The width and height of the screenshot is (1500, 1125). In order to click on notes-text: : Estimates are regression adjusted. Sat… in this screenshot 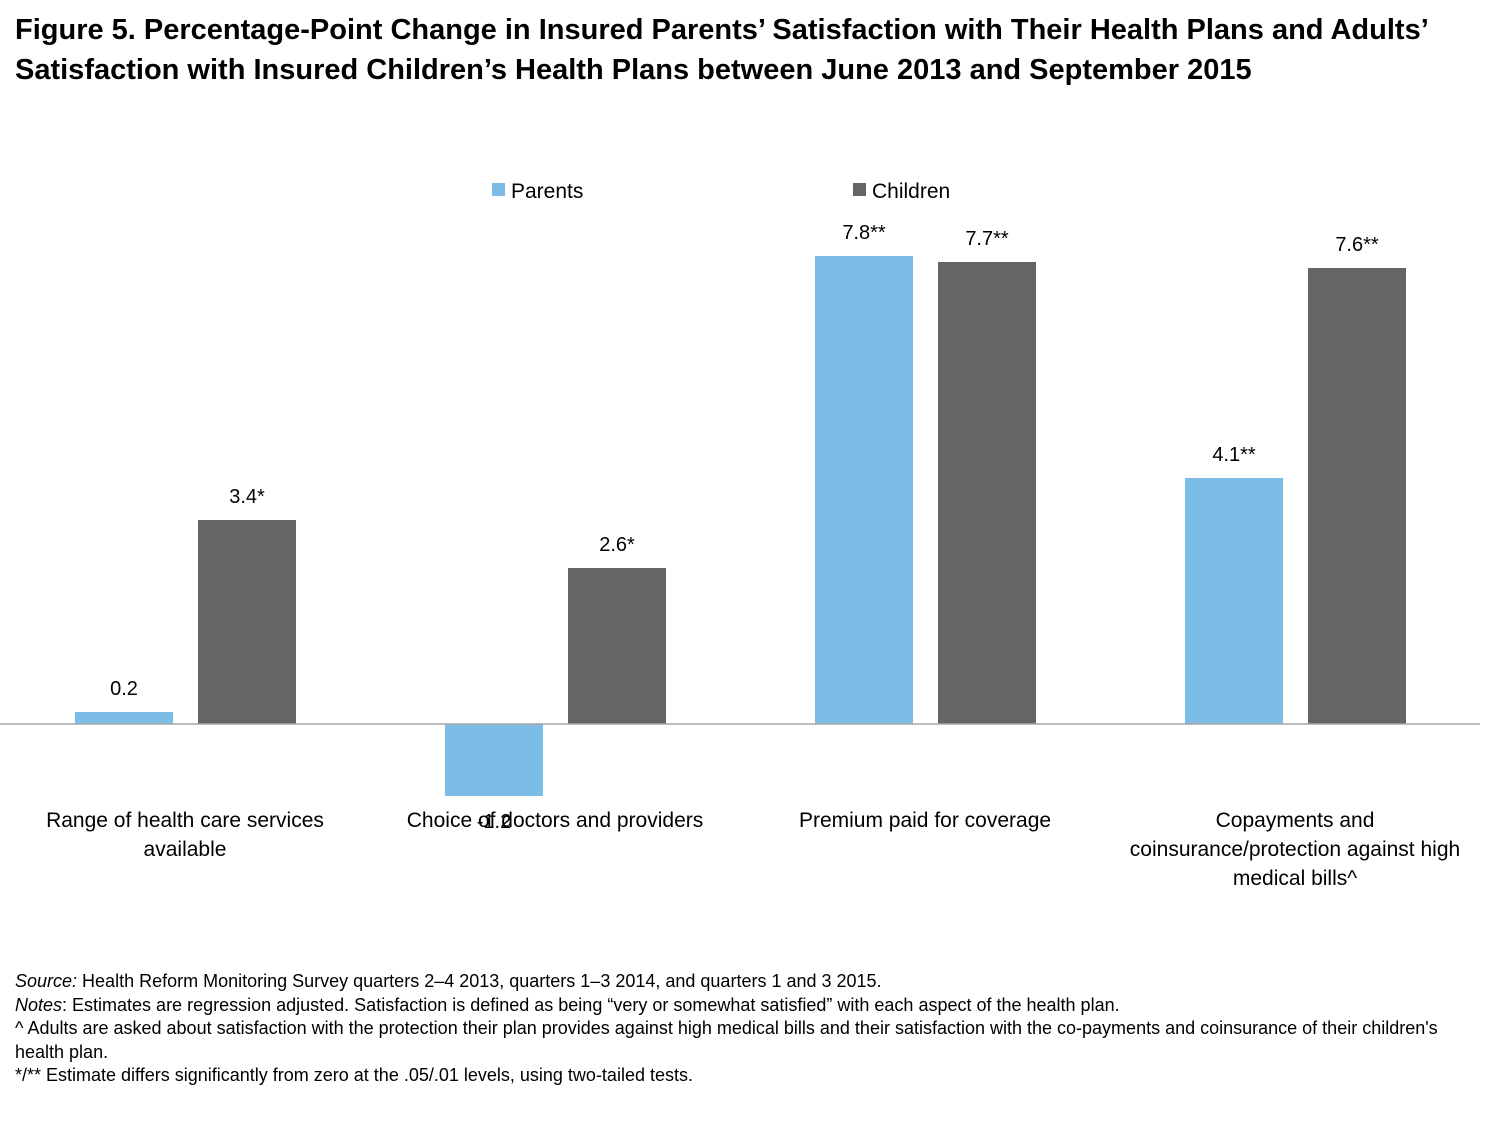, I will do `click(591, 1004)`.